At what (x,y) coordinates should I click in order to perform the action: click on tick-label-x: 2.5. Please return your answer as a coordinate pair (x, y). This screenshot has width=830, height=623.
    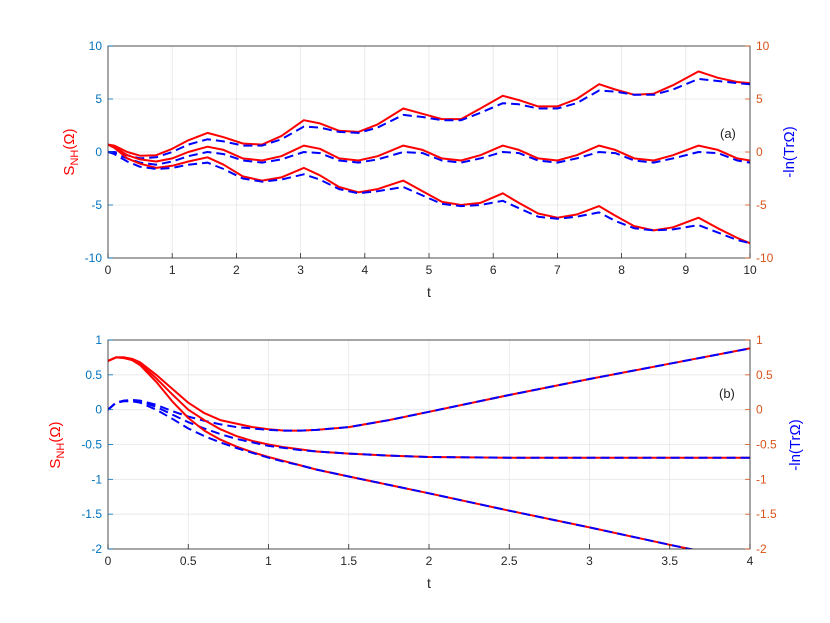
    Looking at the image, I should click on (509, 561).